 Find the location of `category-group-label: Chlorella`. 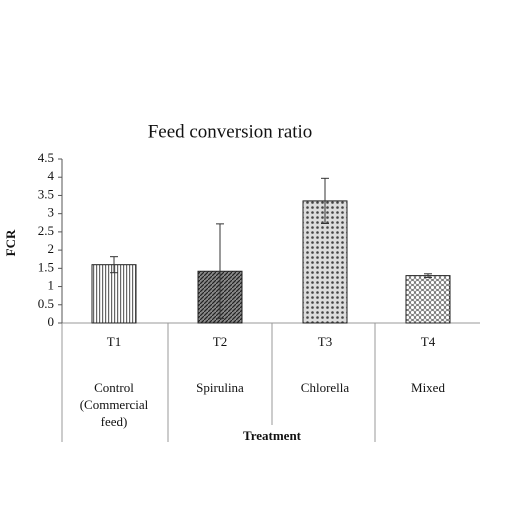

category-group-label: Chlorella is located at coordinates (325, 387).